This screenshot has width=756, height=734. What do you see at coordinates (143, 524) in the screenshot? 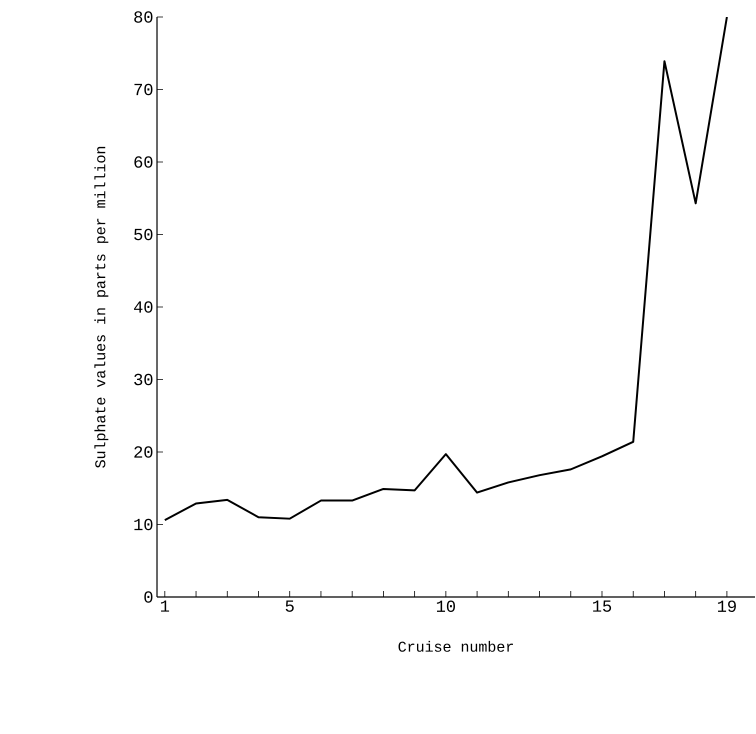
I see `y-tick-label: 10` at bounding box center [143, 524].